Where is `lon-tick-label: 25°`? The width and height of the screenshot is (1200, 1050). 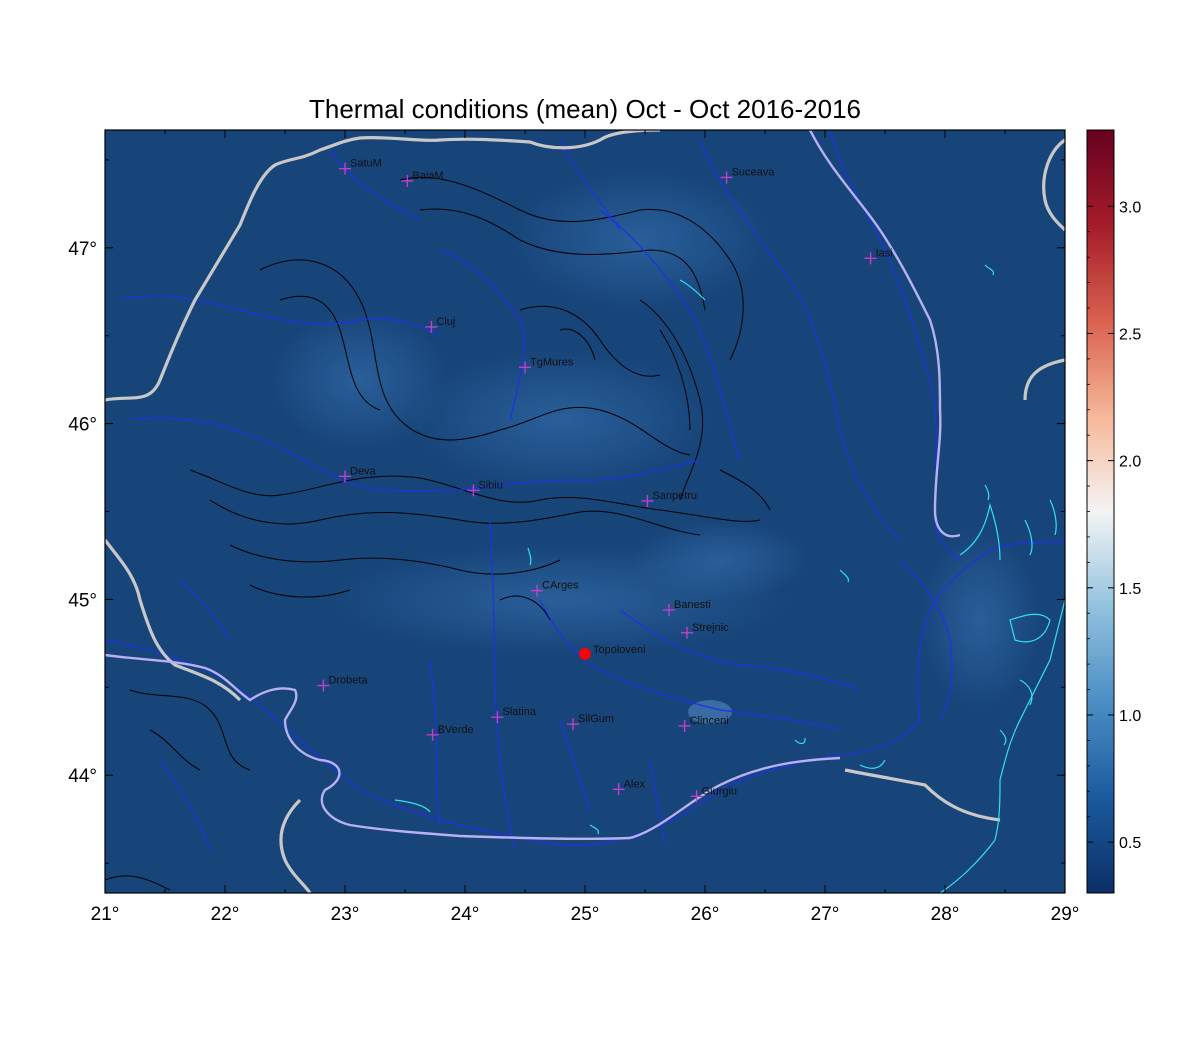
lon-tick-label: 25° is located at coordinates (585, 914).